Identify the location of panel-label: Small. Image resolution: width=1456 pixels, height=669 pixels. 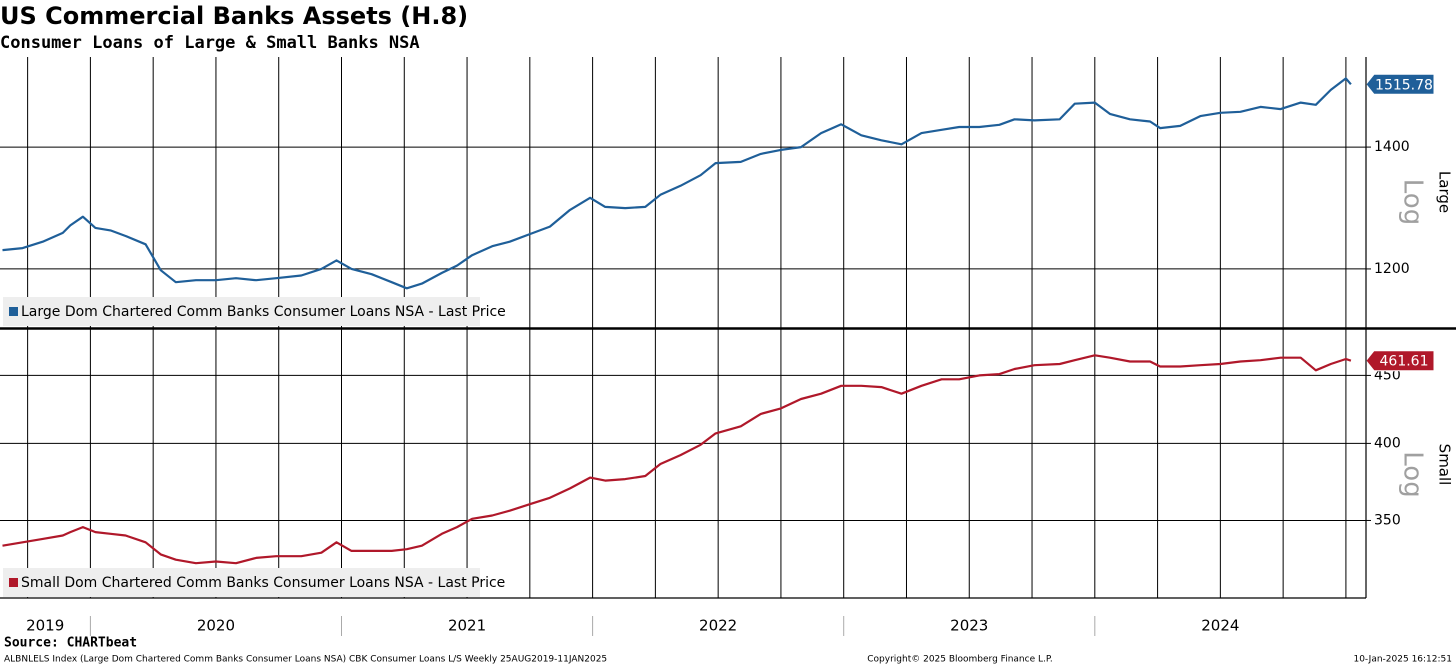
(1445, 465).